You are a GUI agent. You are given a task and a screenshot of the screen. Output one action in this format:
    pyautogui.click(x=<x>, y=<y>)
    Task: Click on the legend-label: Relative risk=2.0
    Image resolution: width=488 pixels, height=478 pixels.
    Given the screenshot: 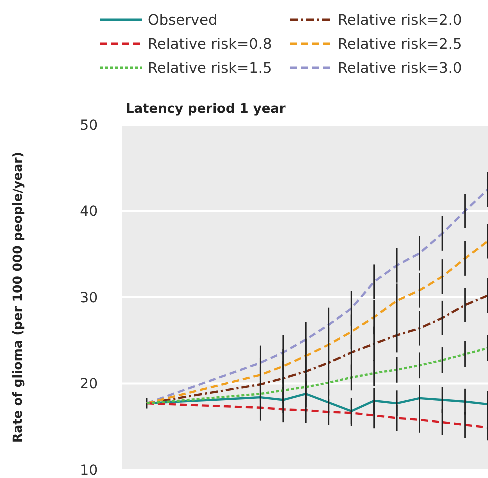 What is the action you would take?
    pyautogui.click(x=400, y=21)
    